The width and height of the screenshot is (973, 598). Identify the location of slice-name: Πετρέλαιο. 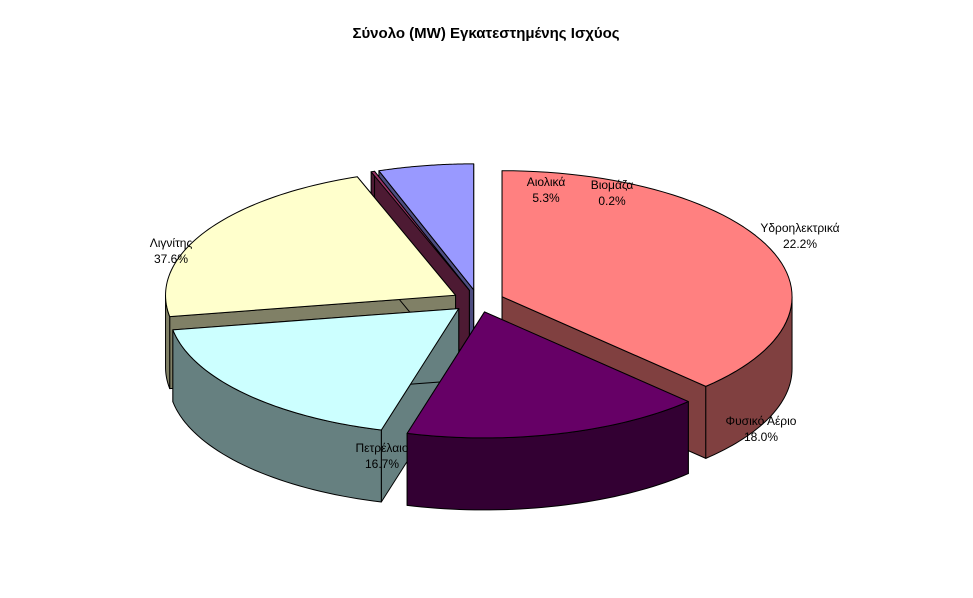
(381, 448).